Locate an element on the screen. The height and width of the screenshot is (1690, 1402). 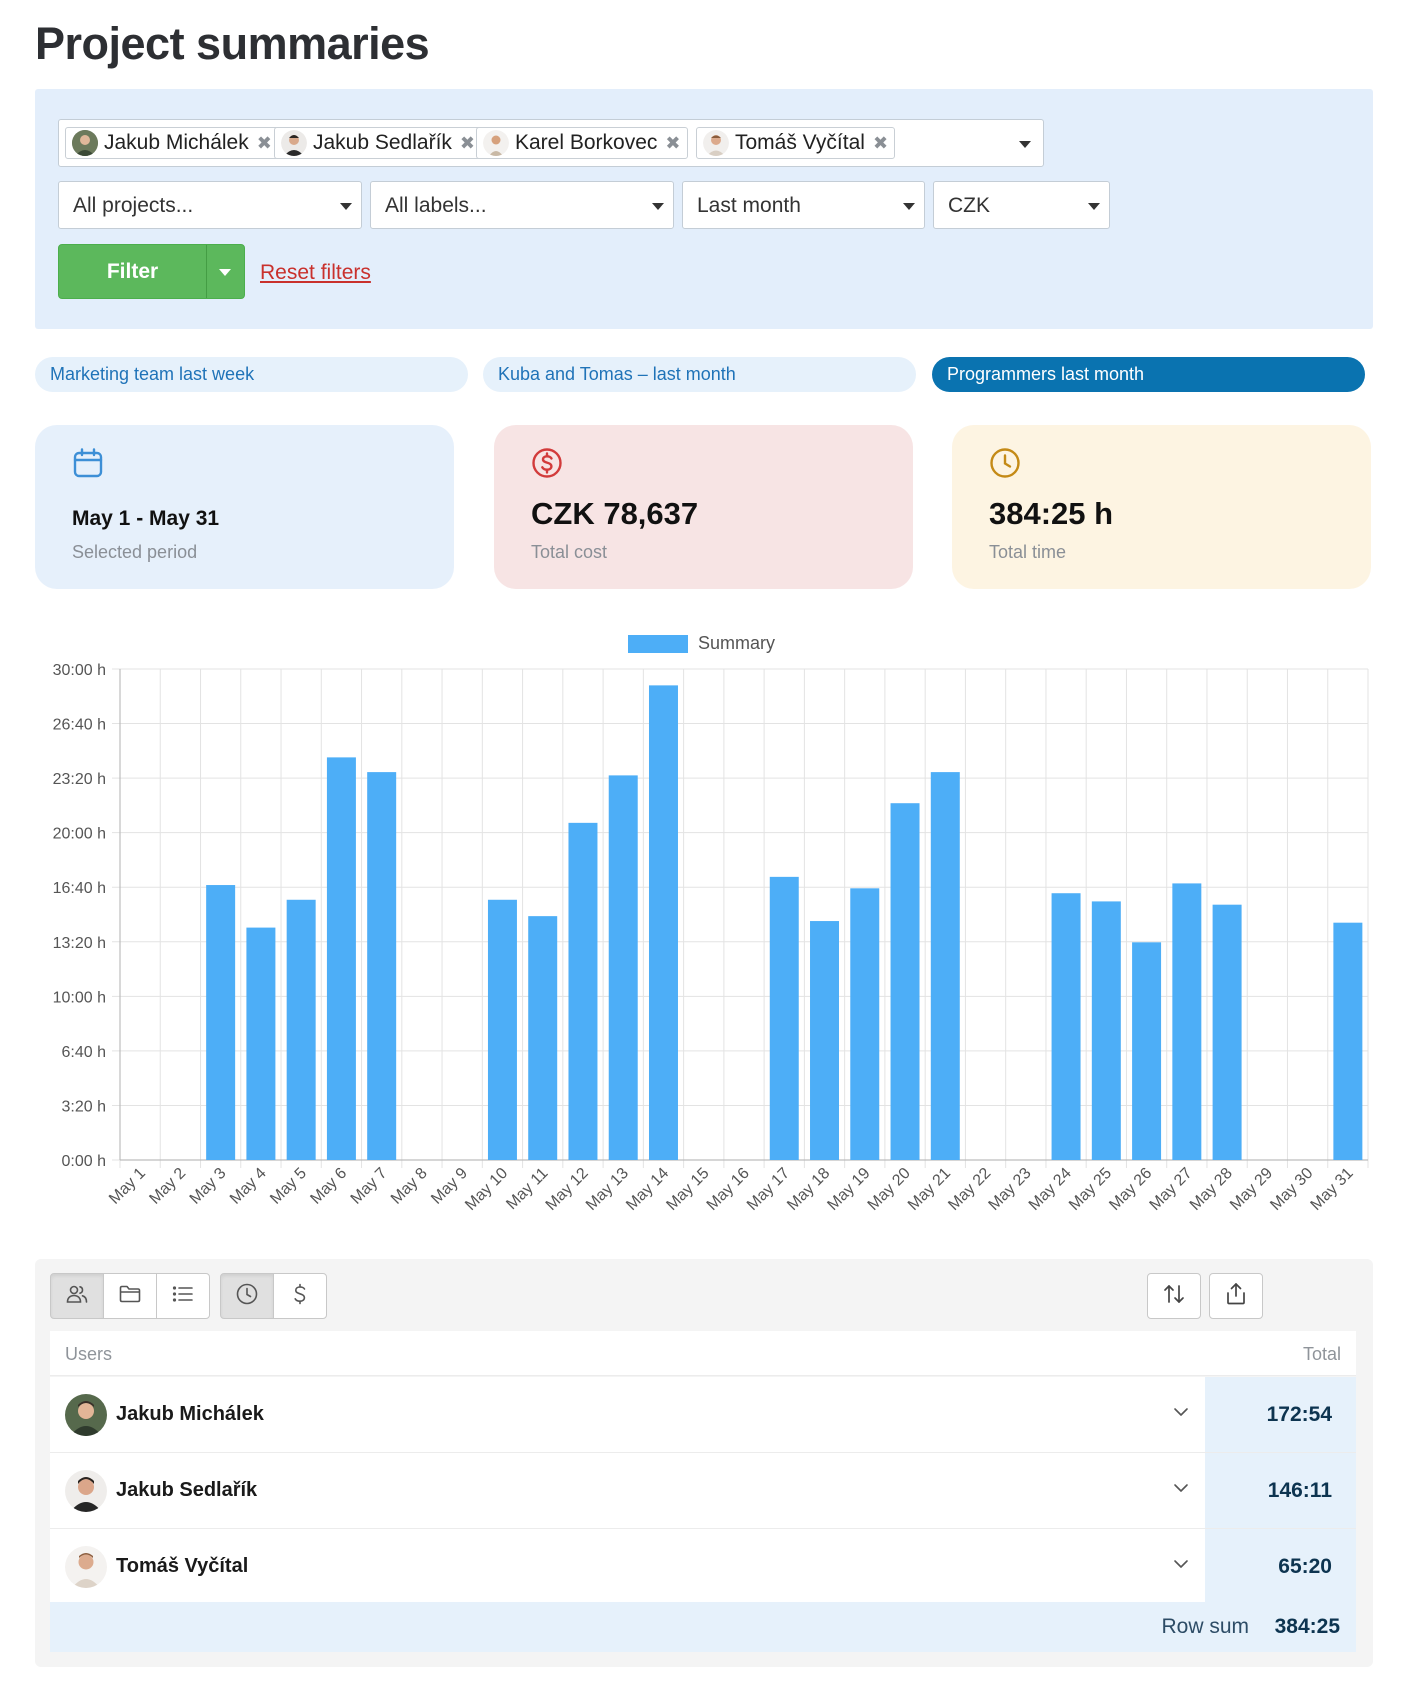
user-chip: Tomáš Vyčítal ✖ is located at coordinates (796, 143).